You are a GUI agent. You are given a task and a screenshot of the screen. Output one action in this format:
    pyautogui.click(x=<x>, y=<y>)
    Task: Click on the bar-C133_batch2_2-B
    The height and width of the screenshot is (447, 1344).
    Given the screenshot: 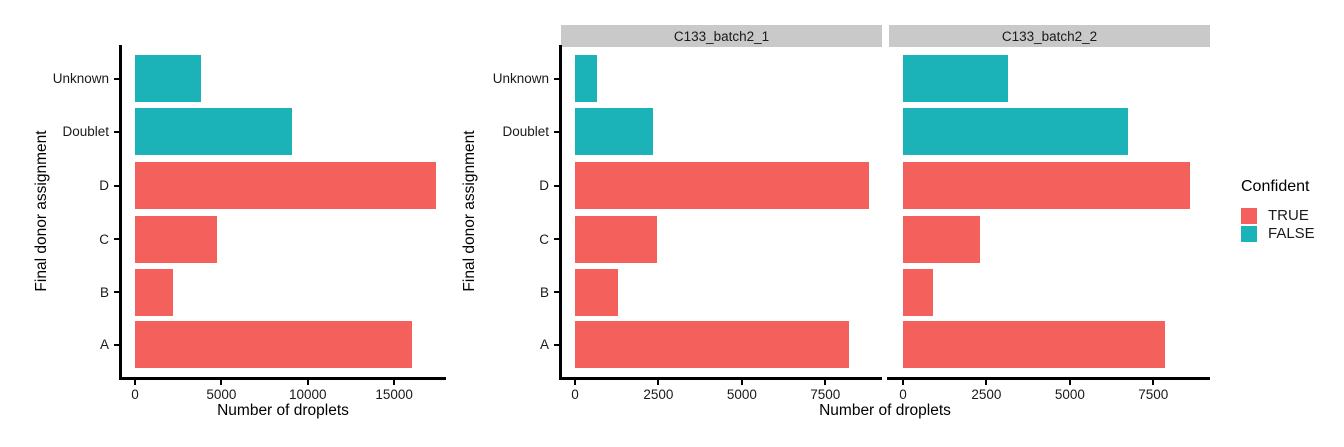 What is the action you would take?
    pyautogui.click(x=918, y=292)
    